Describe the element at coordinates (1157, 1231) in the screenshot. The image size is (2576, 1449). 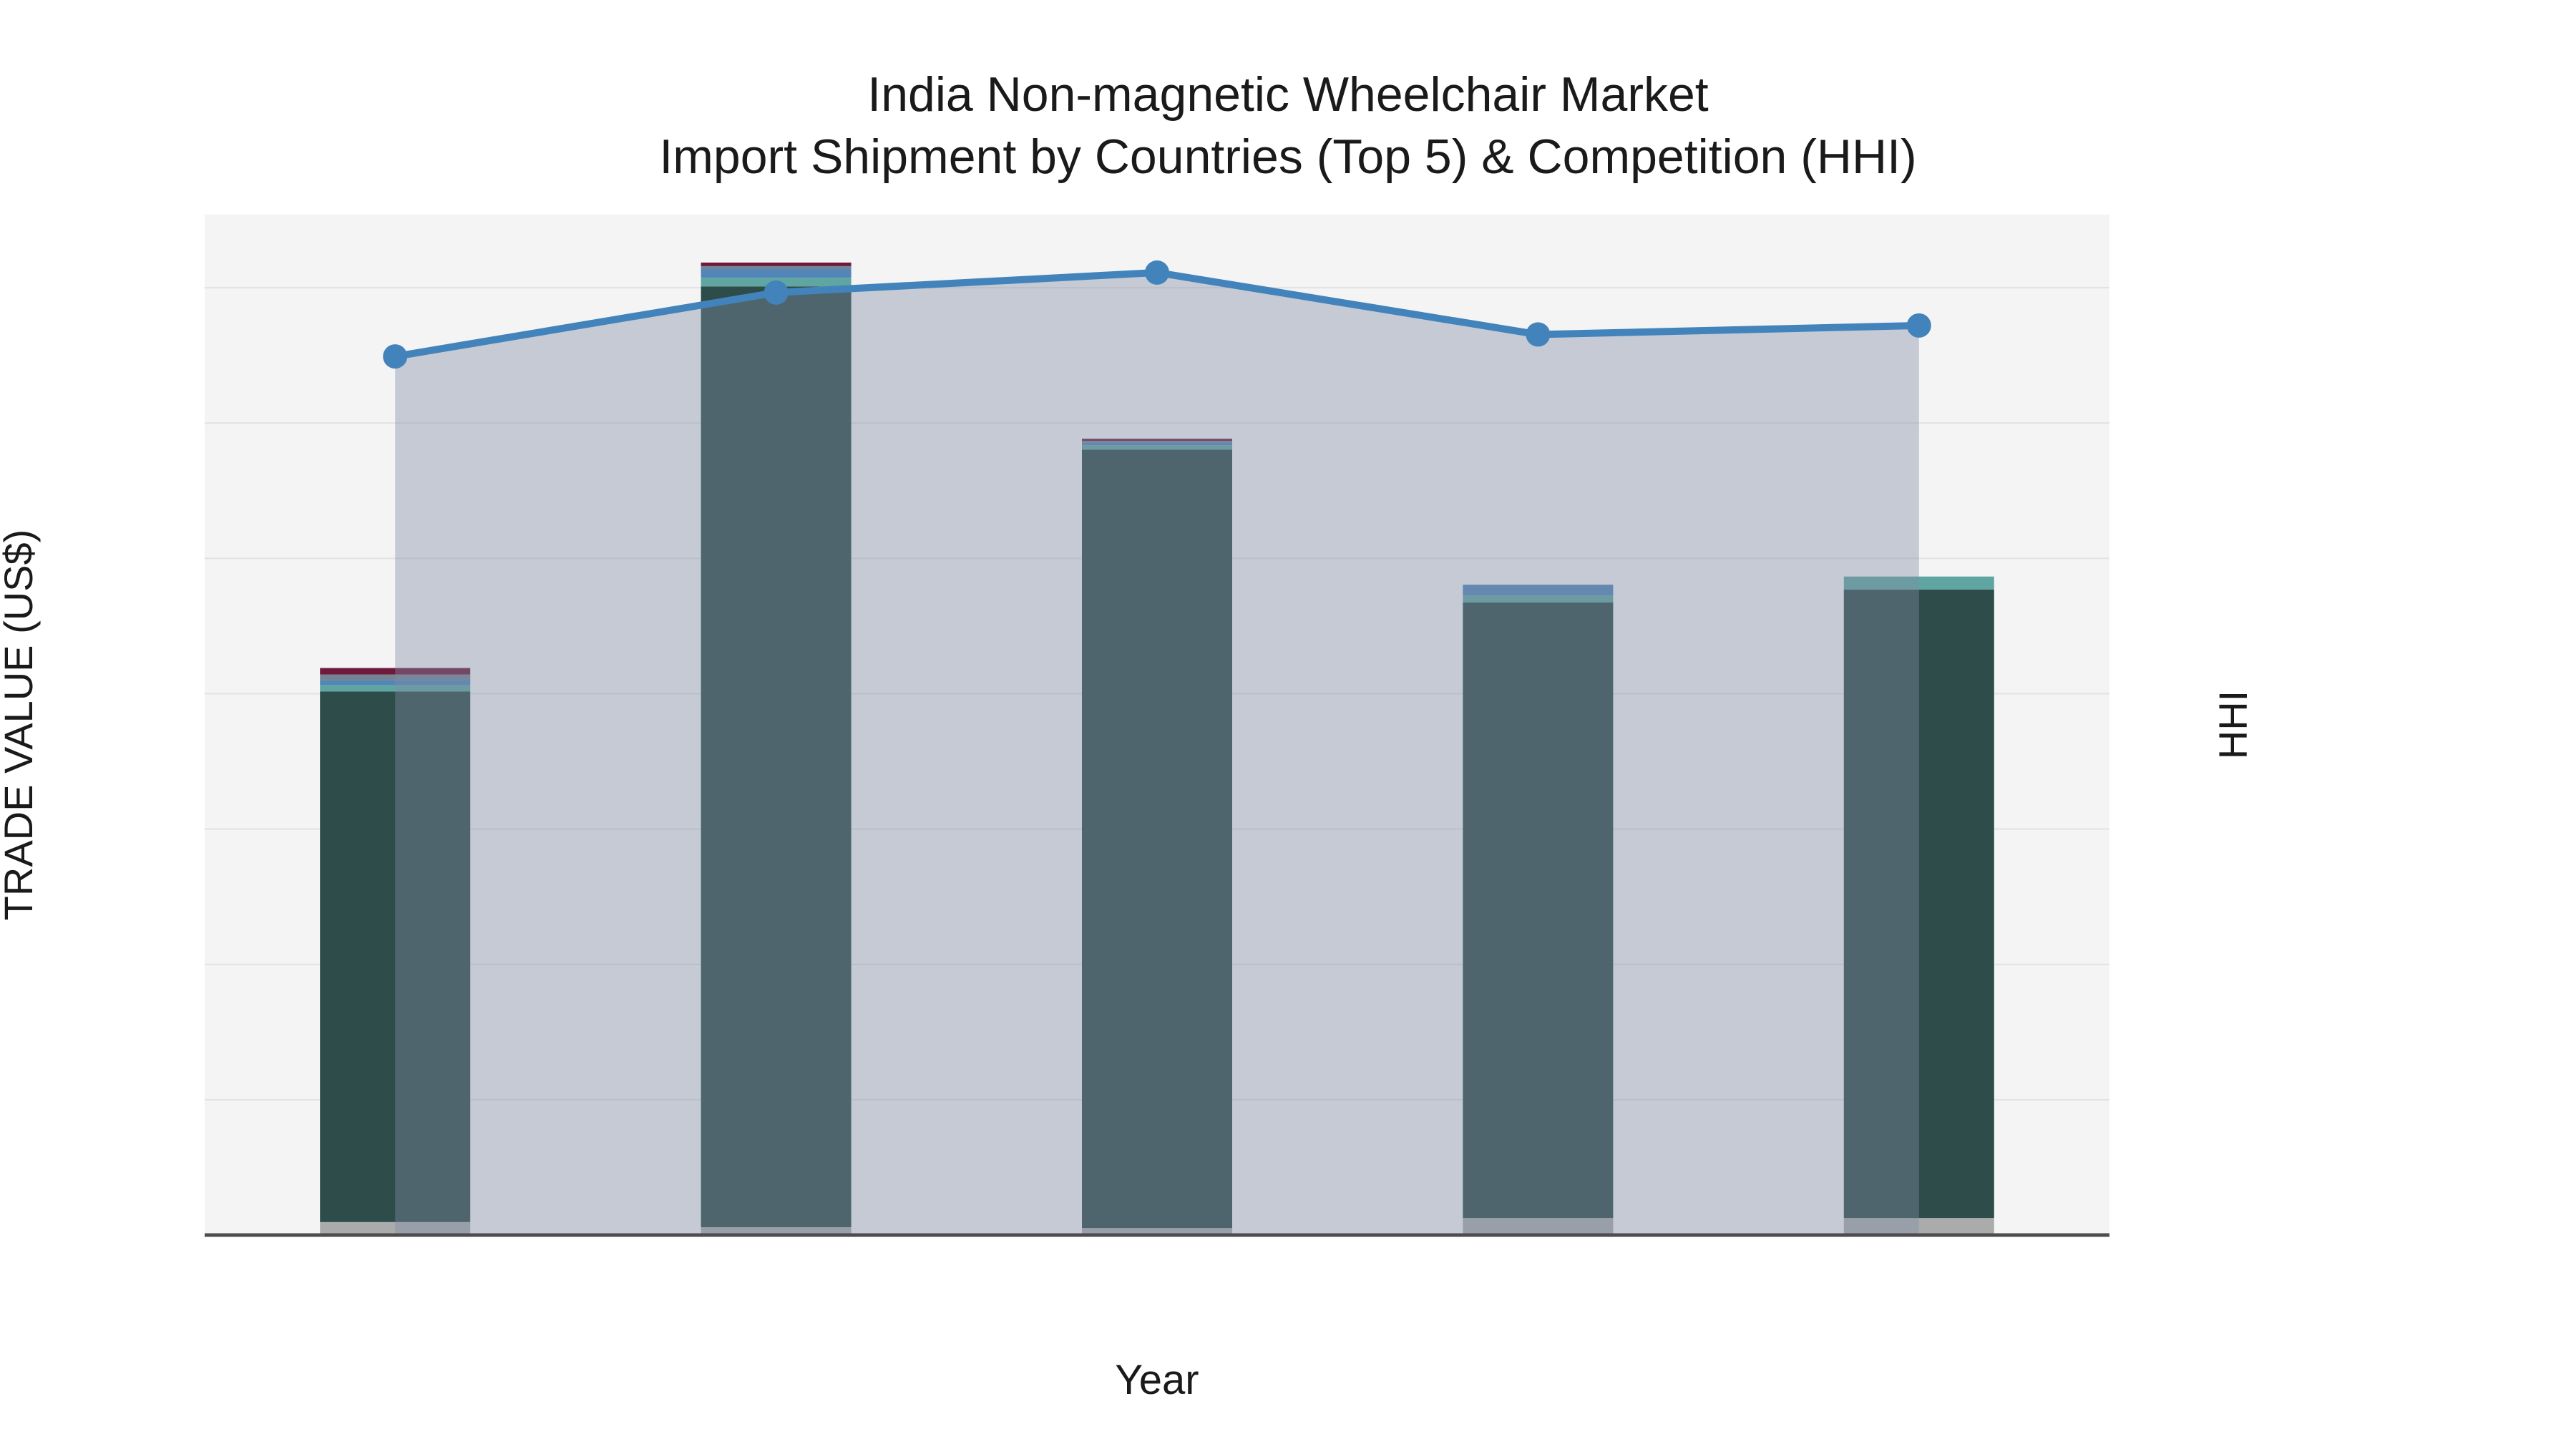
I see `bar-segment-others-2022` at that location.